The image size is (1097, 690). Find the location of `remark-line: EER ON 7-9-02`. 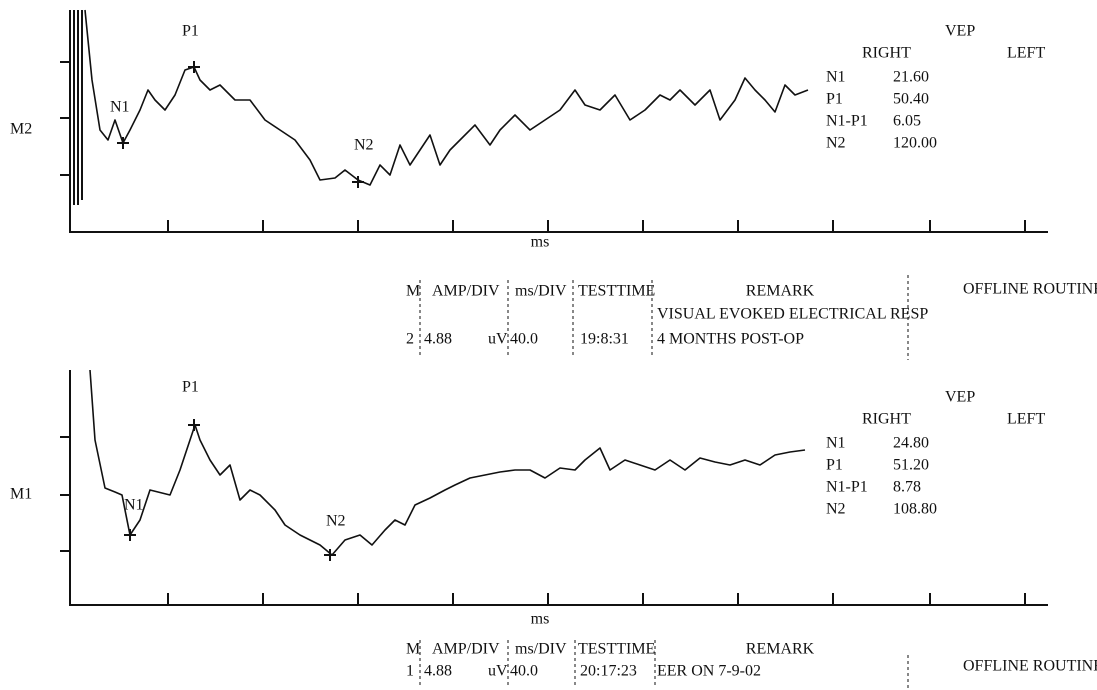

remark-line: EER ON 7-9-02 is located at coordinates (709, 671).